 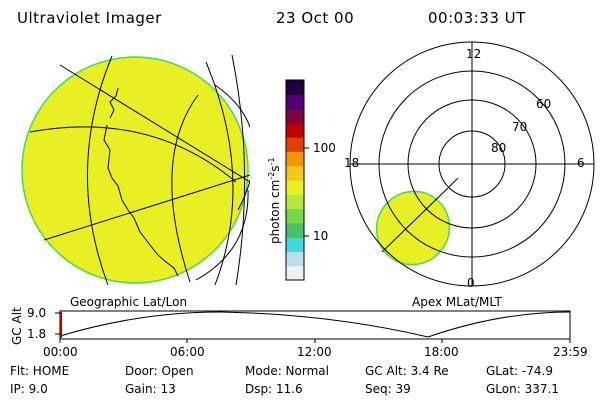 I want to click on colorbar-tick-100: 100, so click(x=324, y=148).